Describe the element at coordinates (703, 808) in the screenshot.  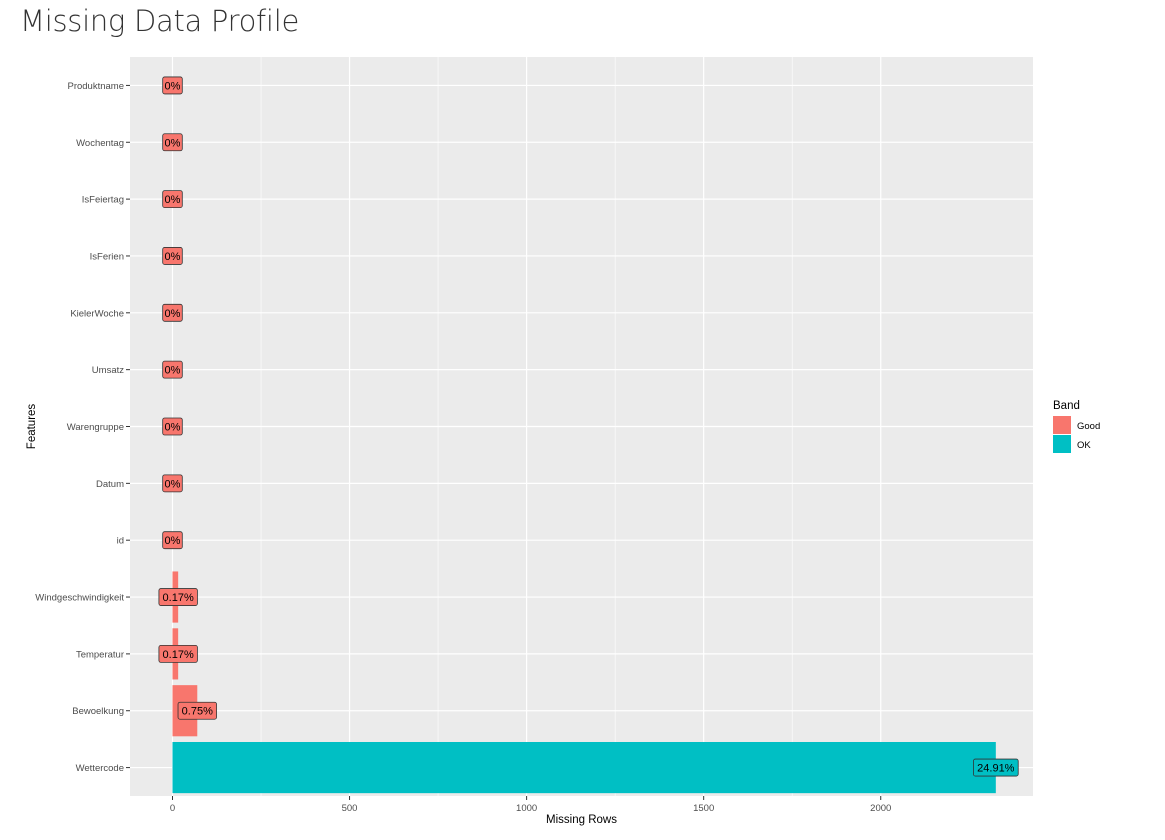
I see `x-tick-label: 1500` at that location.